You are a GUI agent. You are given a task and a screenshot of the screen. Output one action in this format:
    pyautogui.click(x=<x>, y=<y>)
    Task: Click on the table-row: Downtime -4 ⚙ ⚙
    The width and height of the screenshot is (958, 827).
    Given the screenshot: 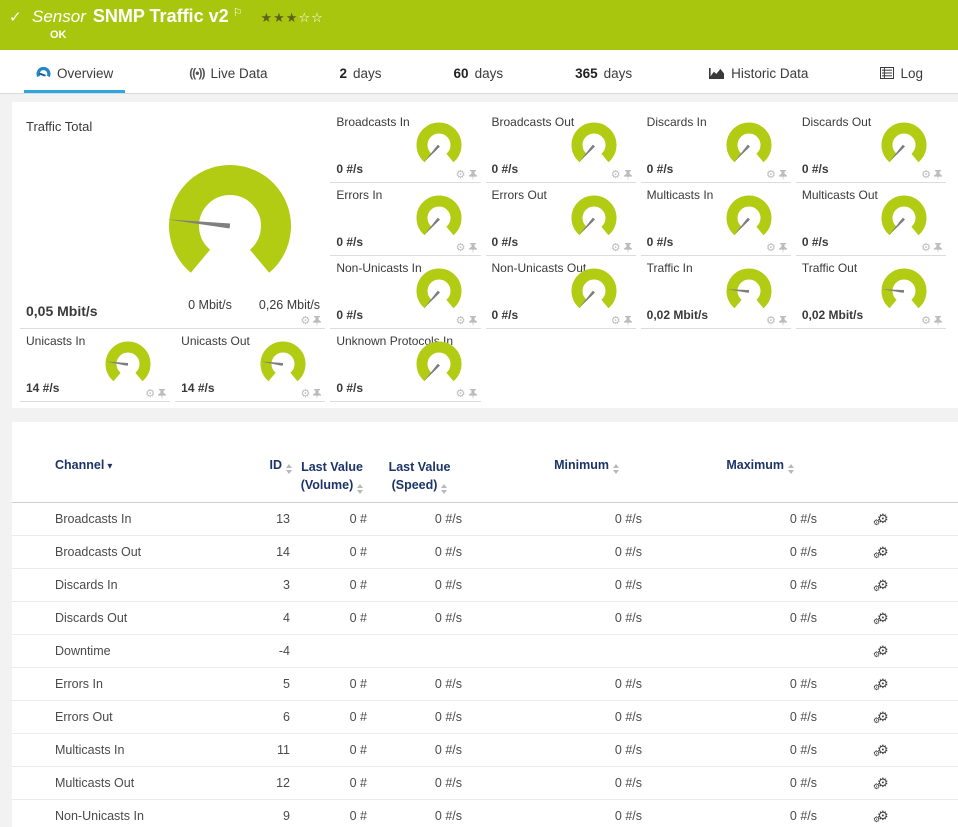 What is the action you would take?
    pyautogui.click(x=485, y=651)
    